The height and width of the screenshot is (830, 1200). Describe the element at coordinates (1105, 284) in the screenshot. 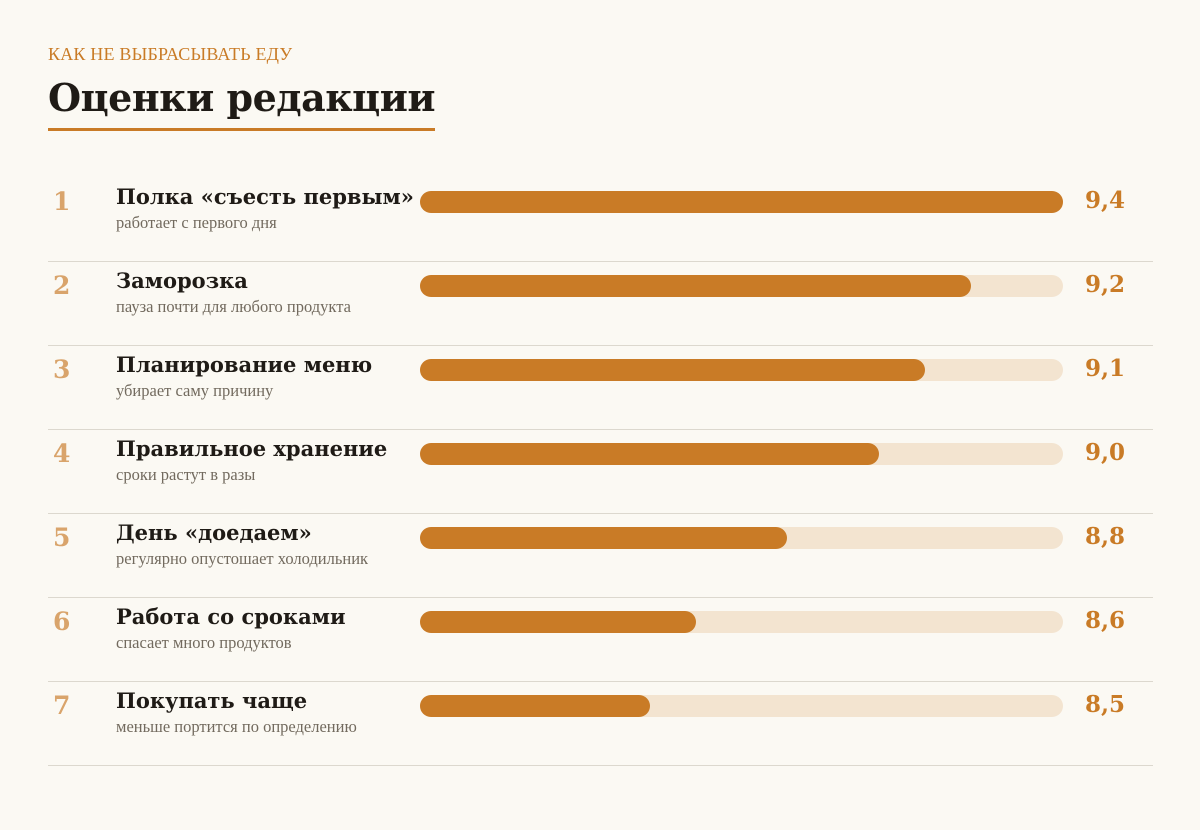

I see `score-label: 9,2` at that location.